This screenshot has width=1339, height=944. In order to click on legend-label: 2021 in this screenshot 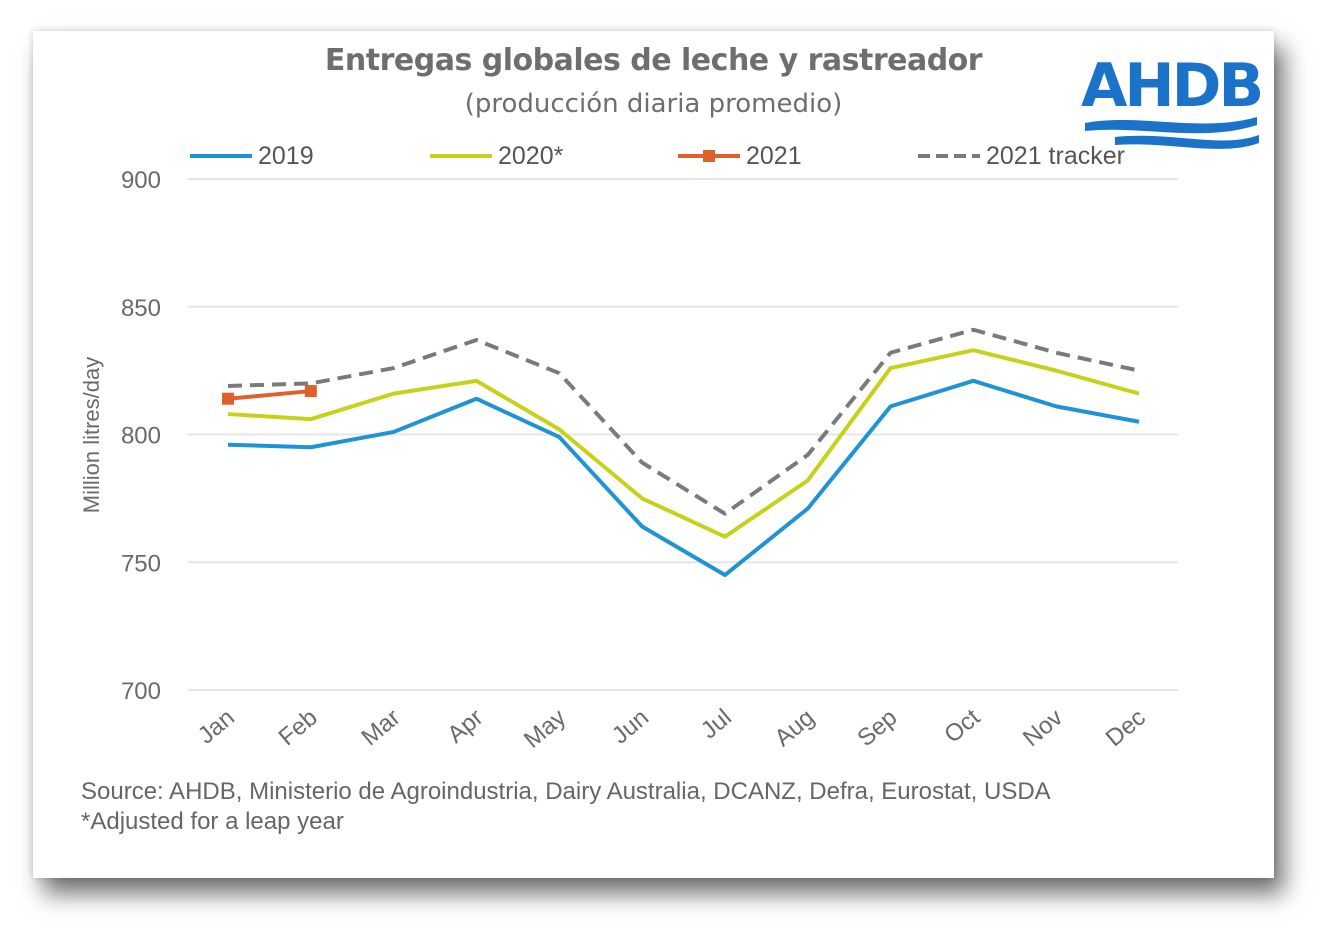, I will do `click(774, 155)`.